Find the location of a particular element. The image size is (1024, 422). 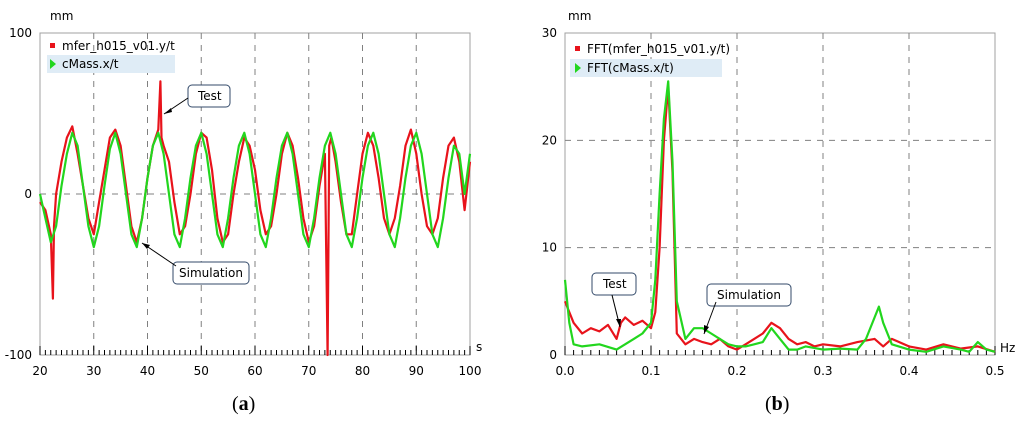

panel-b-test-callout-label: Test is located at coordinates (614, 284).